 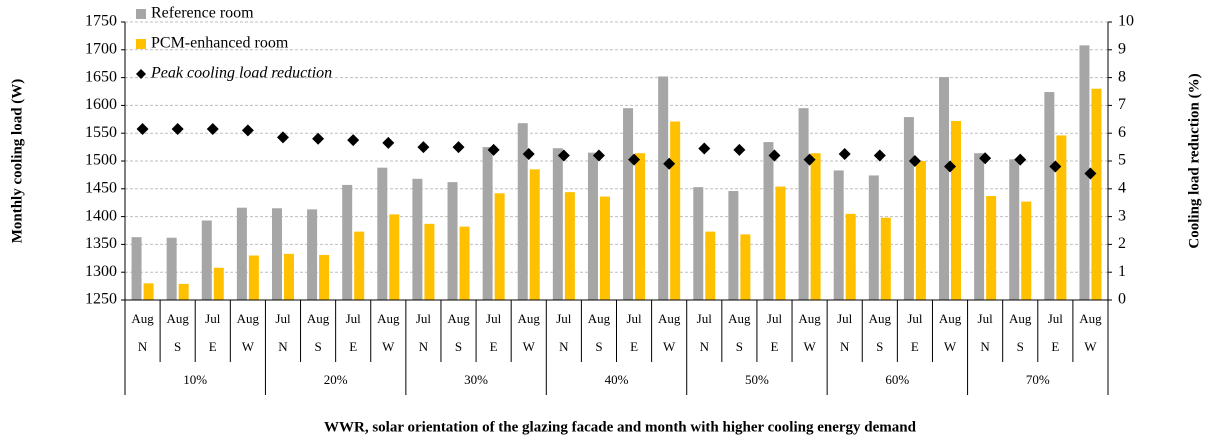 I want to click on y2-tick-label: 6, so click(x=1122, y=132).